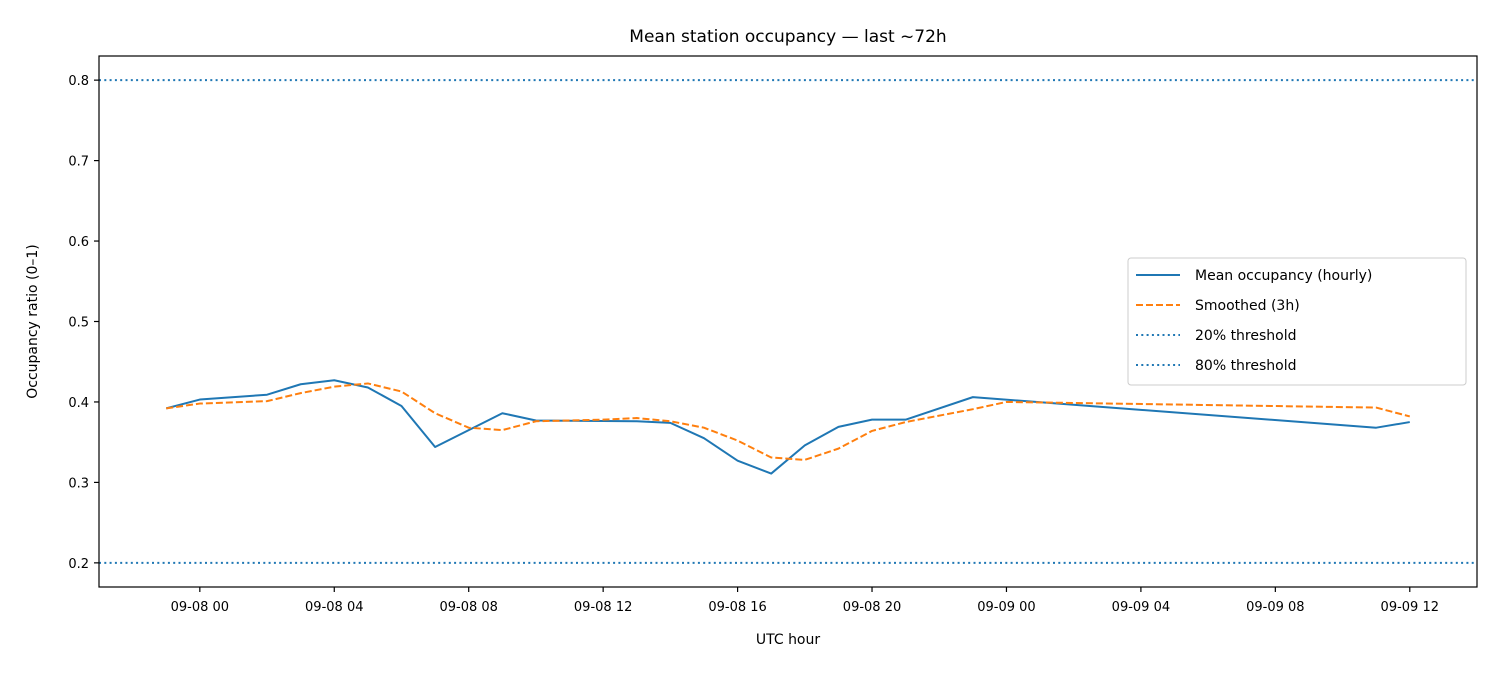  Describe the element at coordinates (78, 403) in the screenshot. I see `y-tick-label: 0.4` at that location.